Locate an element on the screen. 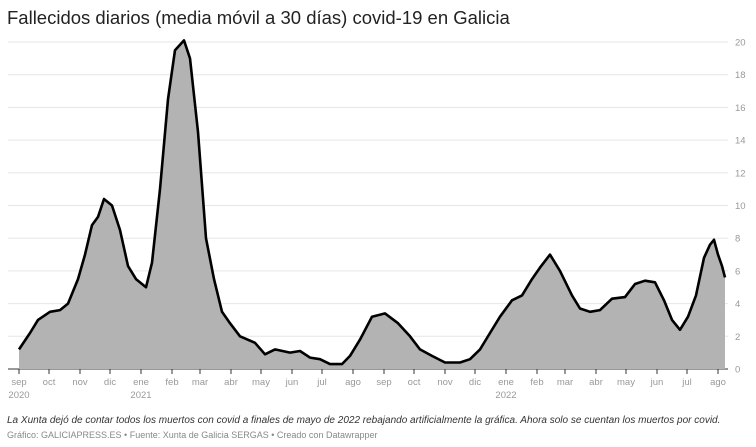 This screenshot has height=447, width=756. y-tick-label: 20 is located at coordinates (740, 43).